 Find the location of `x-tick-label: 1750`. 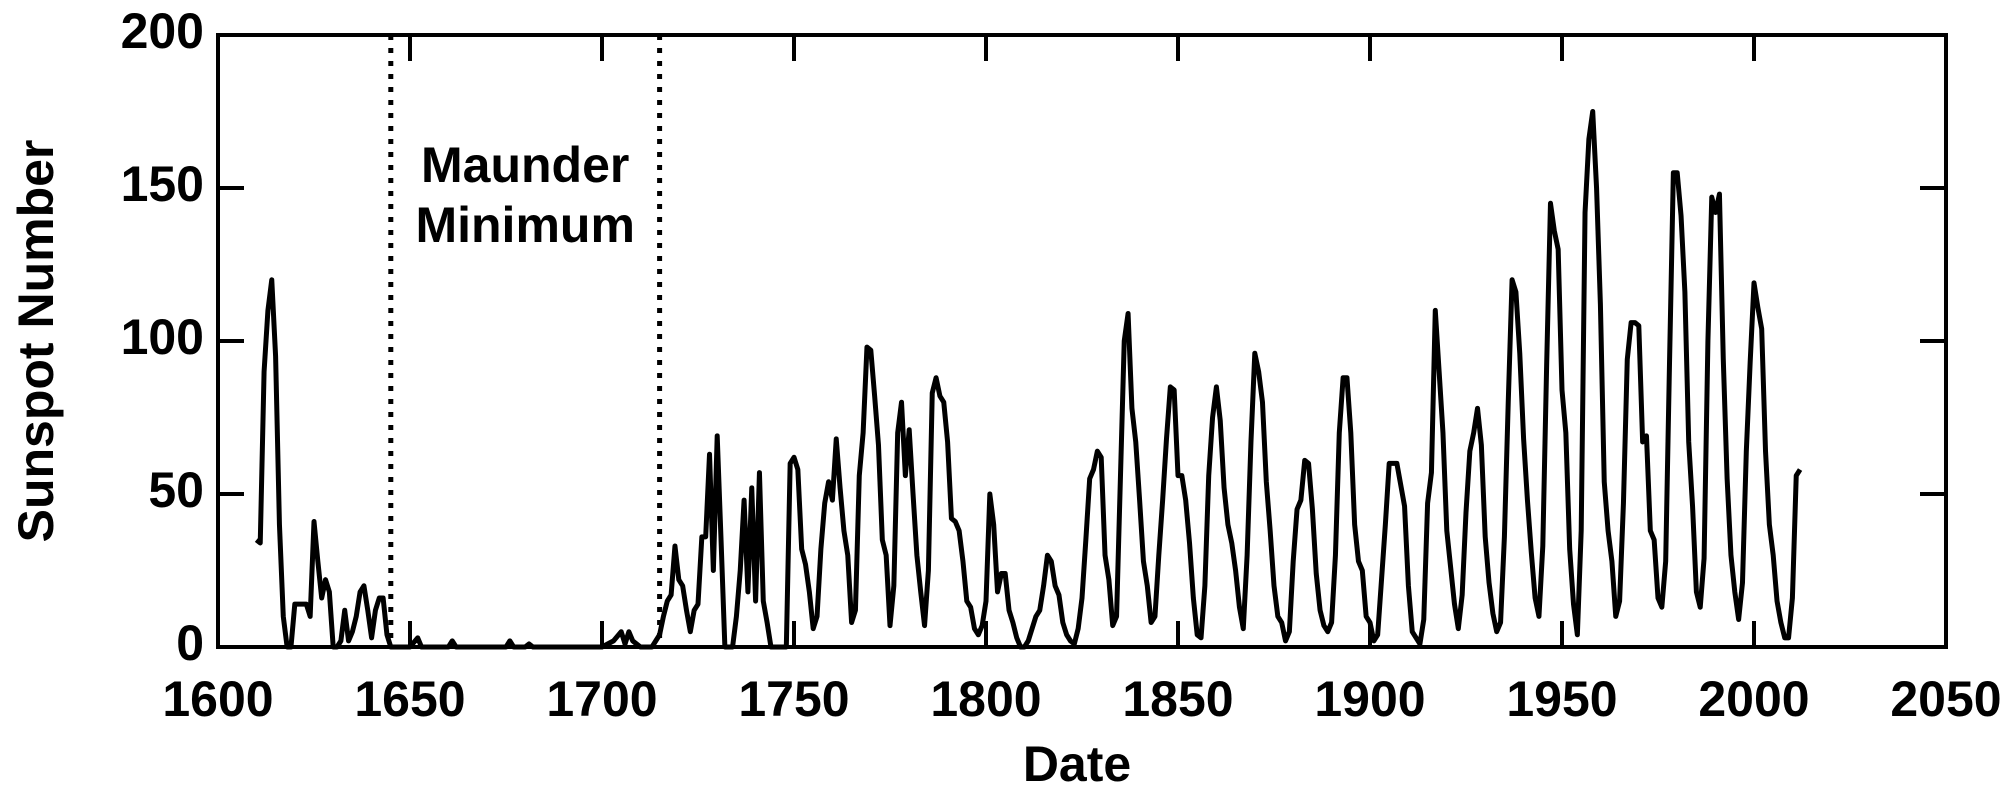

x-tick-label: 1750 is located at coordinates (793, 699).